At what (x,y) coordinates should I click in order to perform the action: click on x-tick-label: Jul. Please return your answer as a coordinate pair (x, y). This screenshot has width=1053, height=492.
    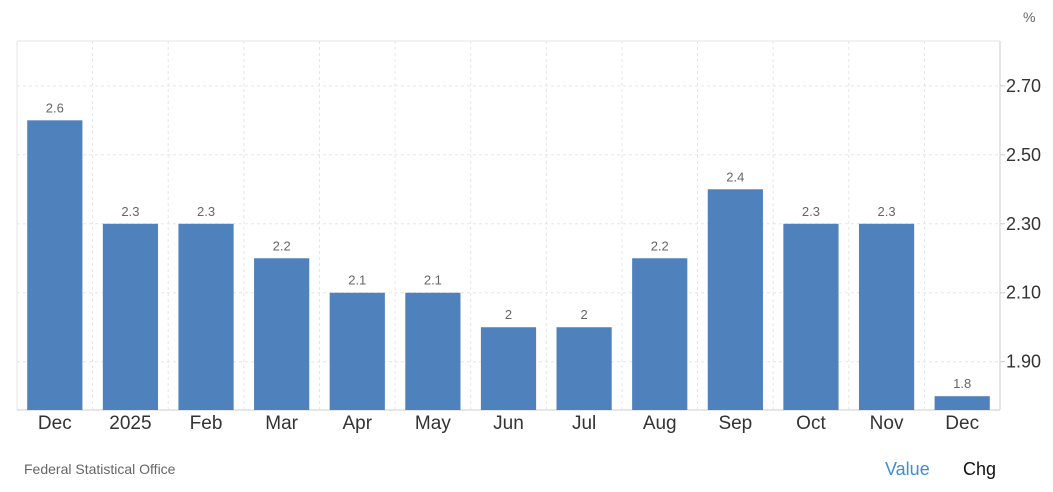
    Looking at the image, I should click on (584, 423).